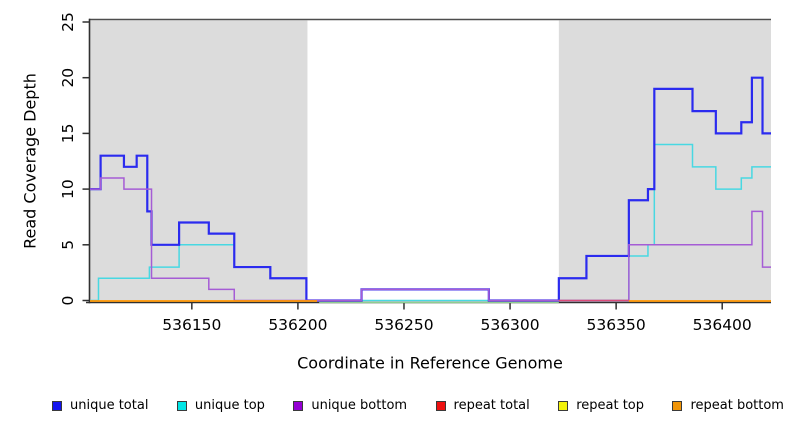 The width and height of the screenshot is (792, 432). I want to click on x-tick-label: 536200, so click(297, 325).